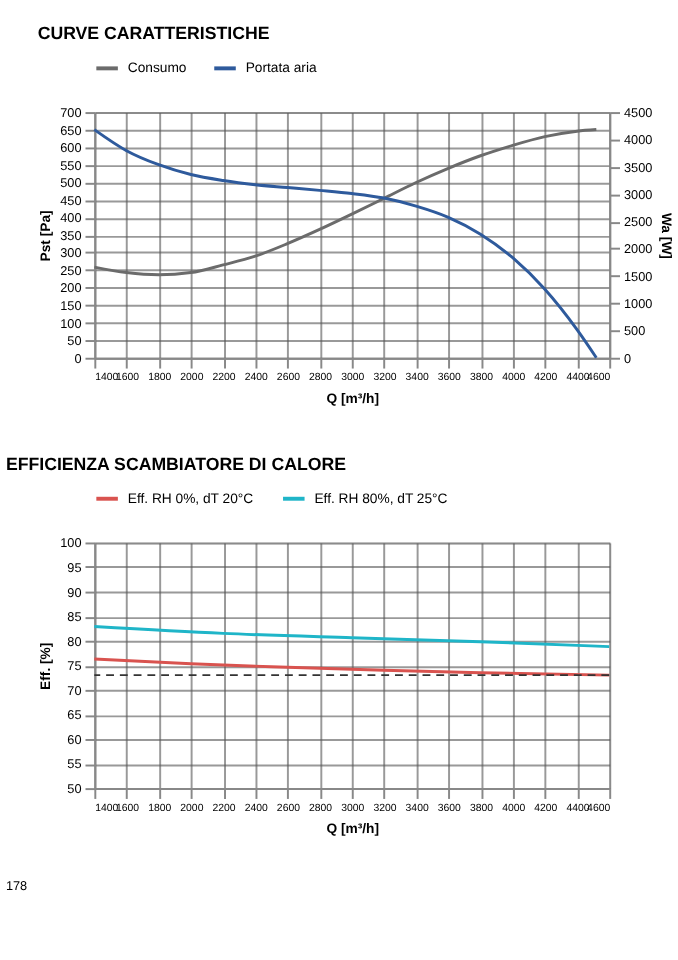  Describe the element at coordinates (153, 33) in the screenshot. I see `chart-title: CURVE CARATTERISTICHE` at that location.